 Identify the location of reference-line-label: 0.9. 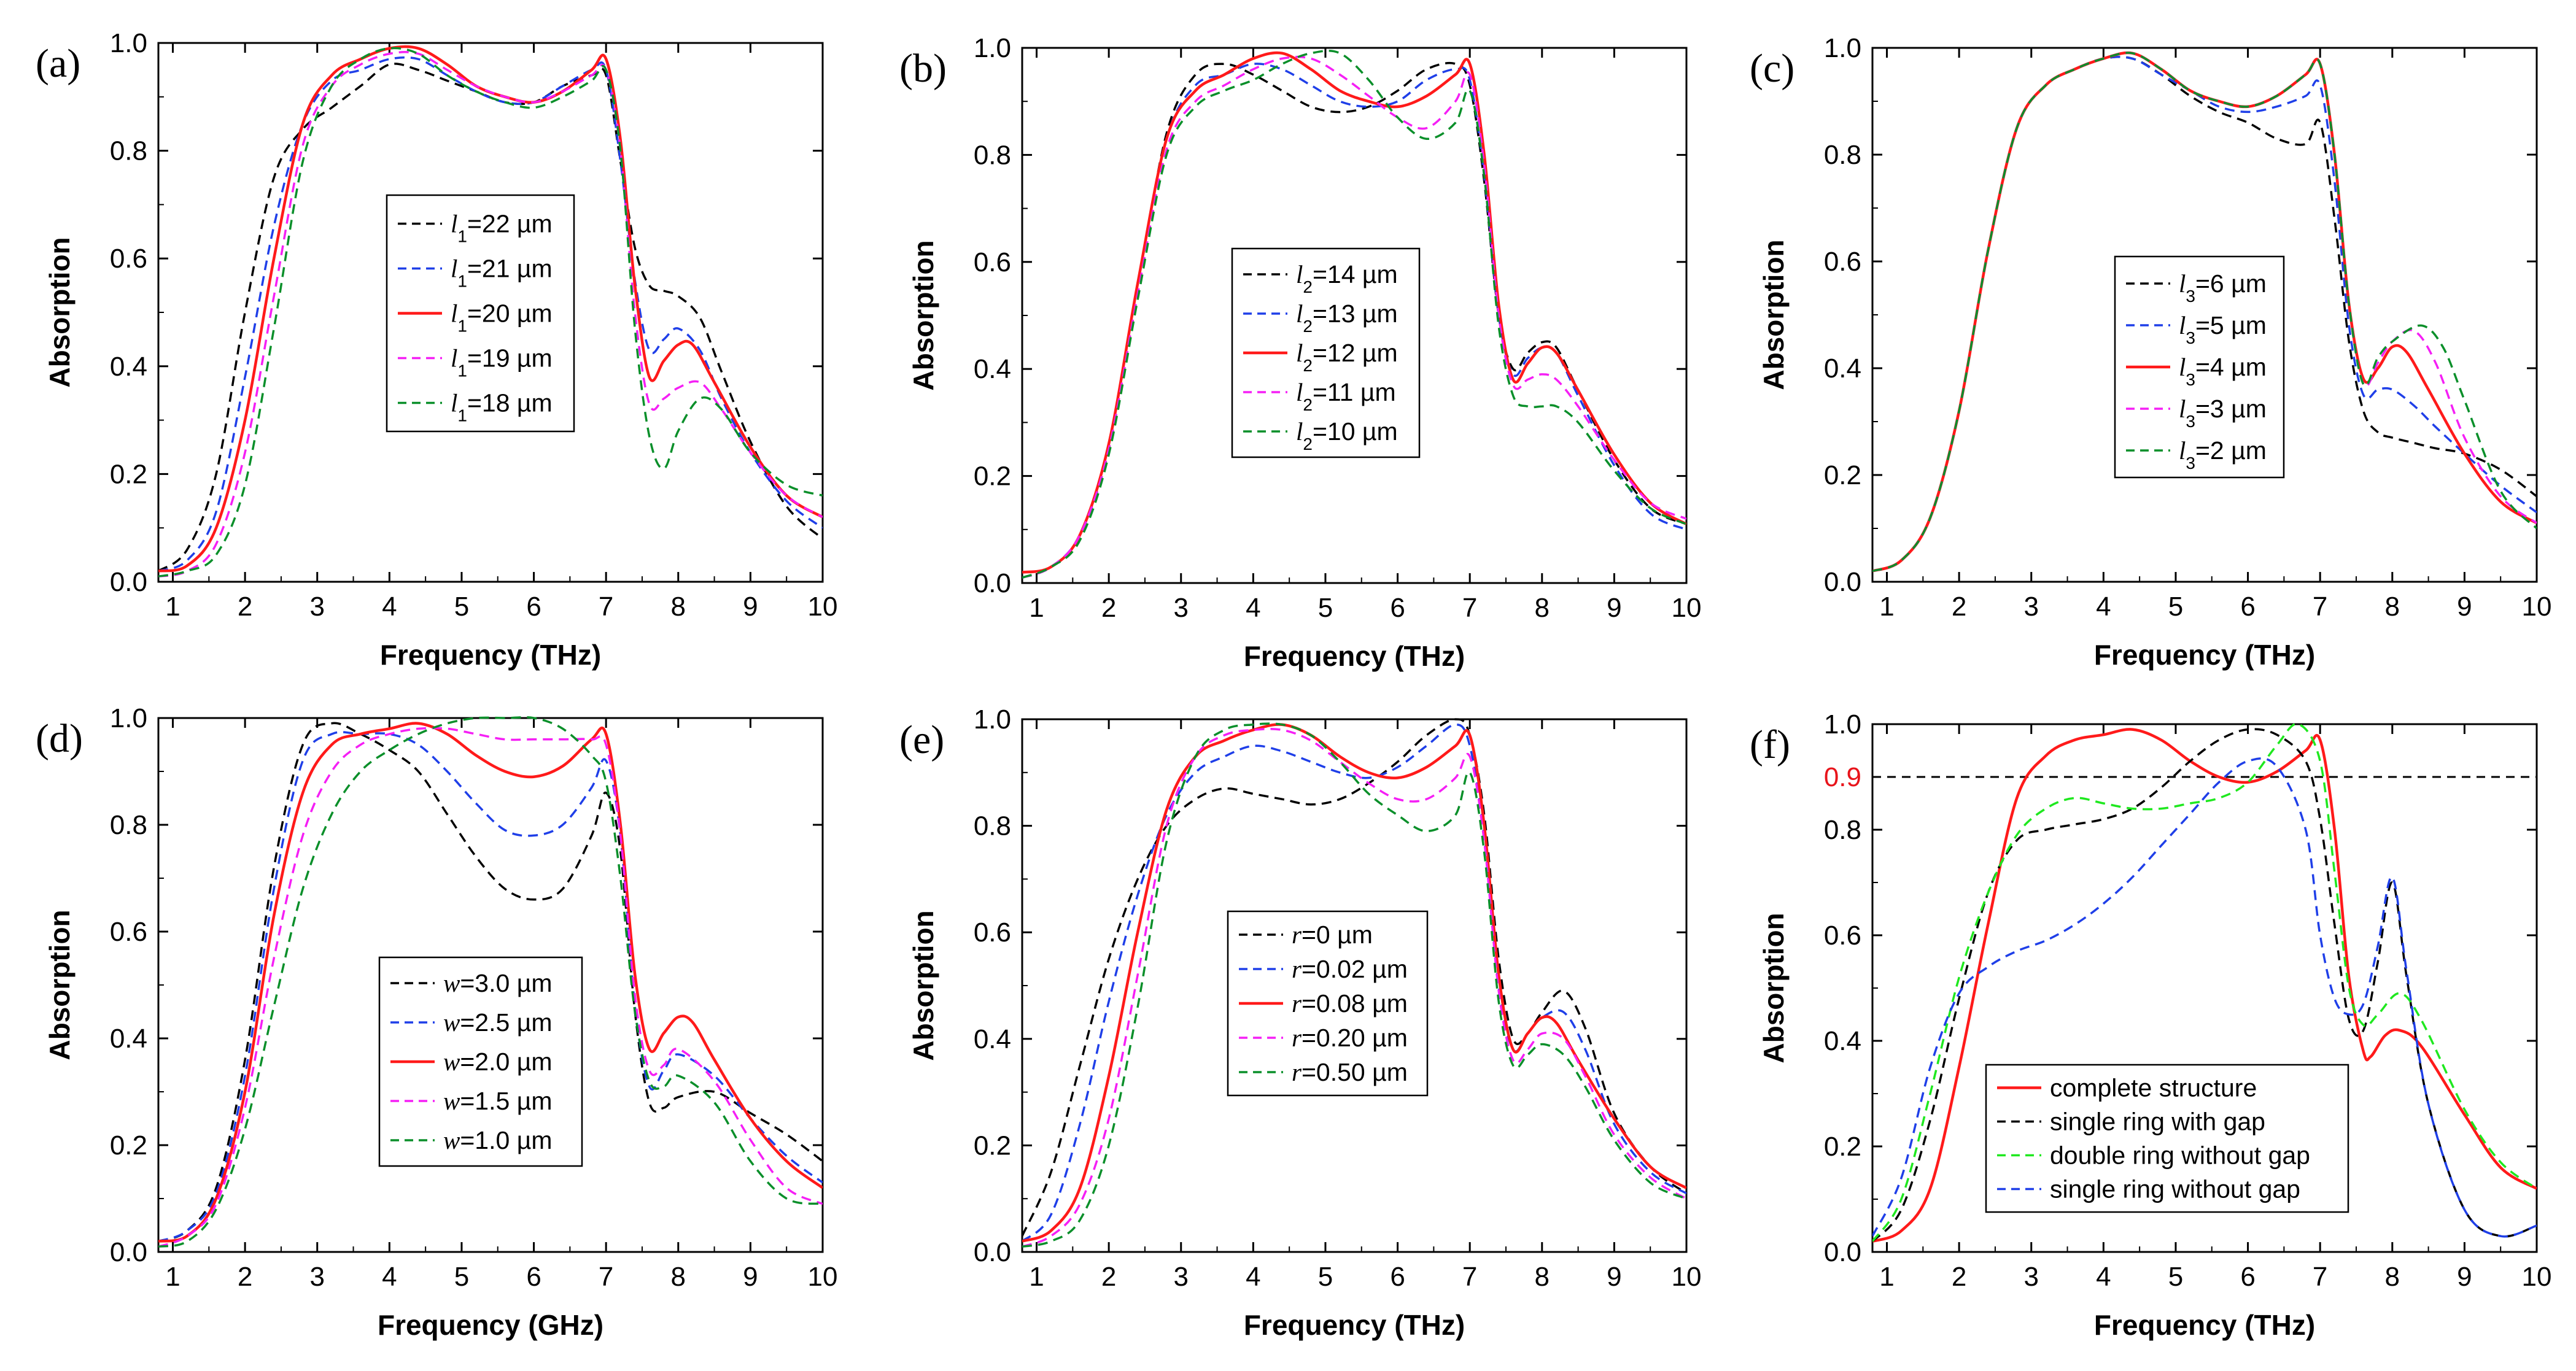
(1842, 777).